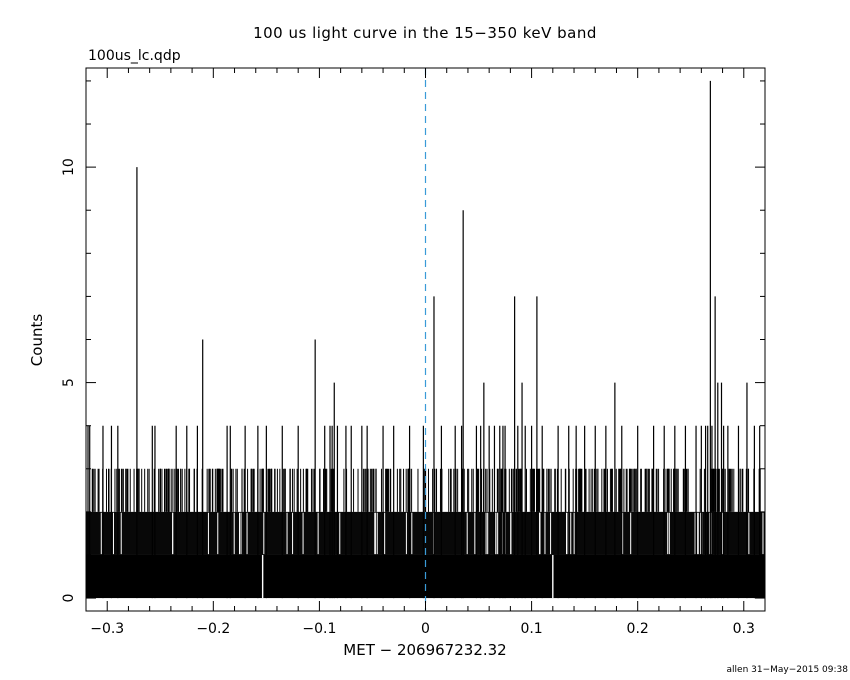 Image resolution: width=850 pixels, height=680 pixels. Describe the element at coordinates (425, 629) in the screenshot. I see `x-tick-label: 0` at that location.